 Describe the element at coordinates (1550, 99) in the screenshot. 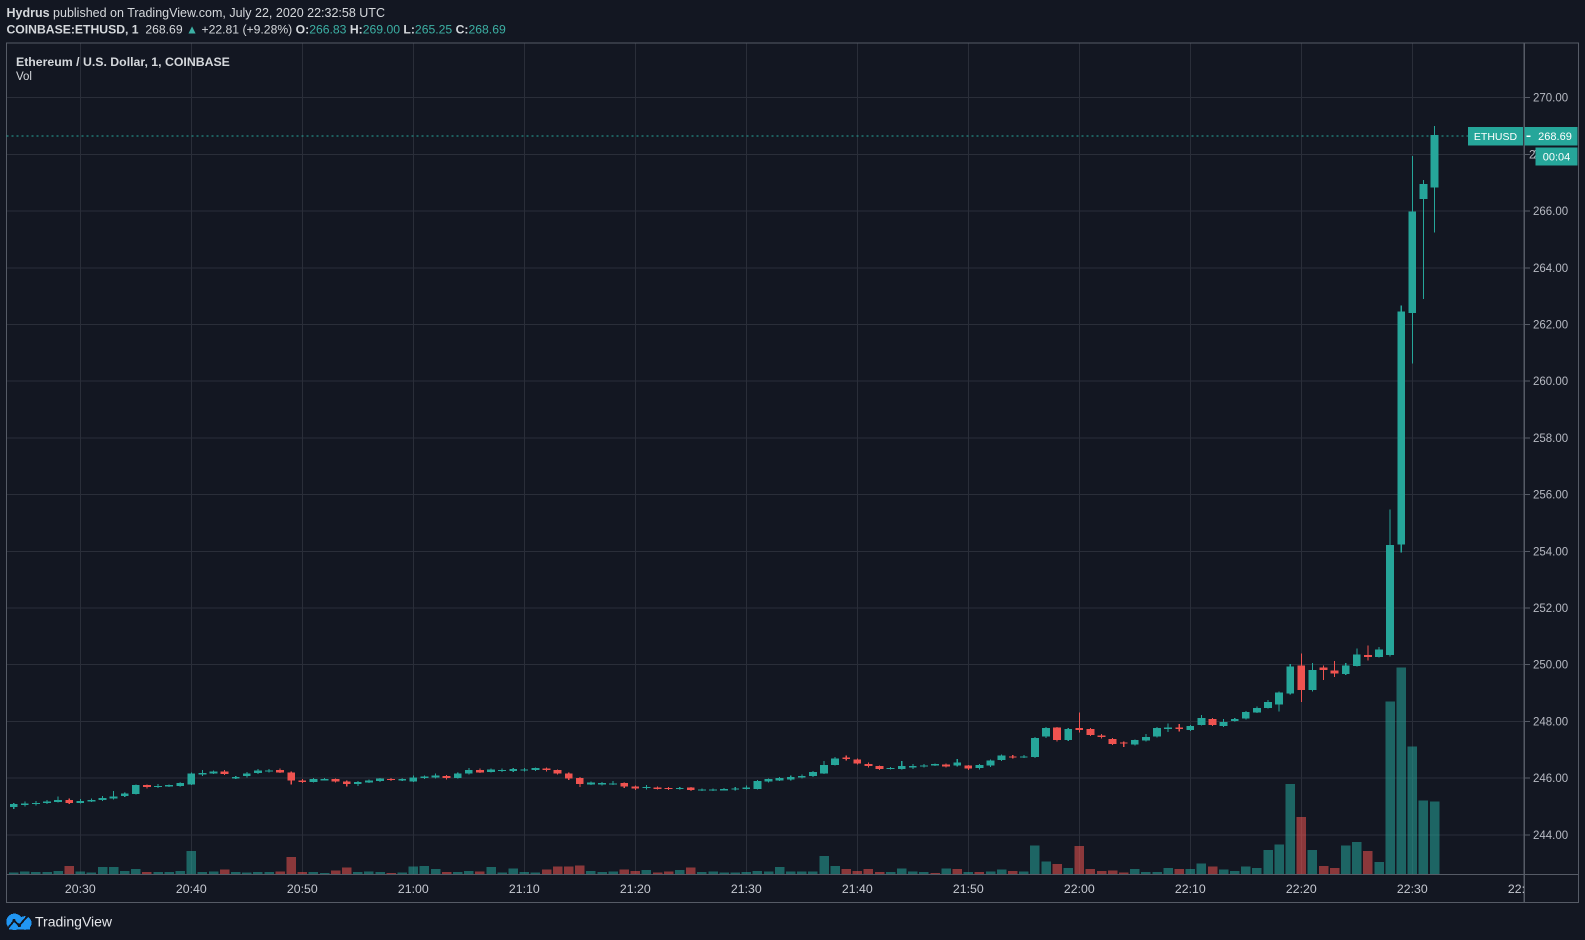

I see `svg-text: 270.00` at that location.